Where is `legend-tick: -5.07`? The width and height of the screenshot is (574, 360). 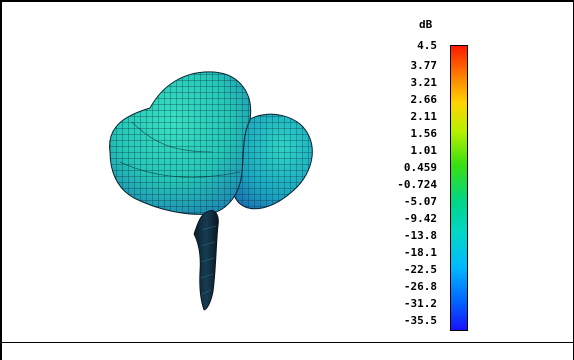 legend-tick: -5.07 is located at coordinates (420, 201).